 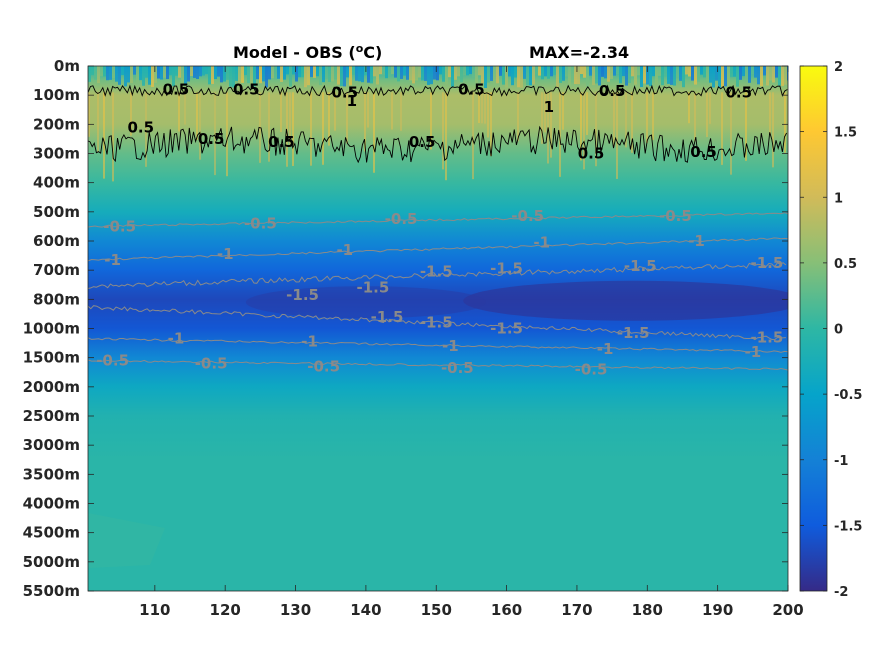 I want to click on y-tick-label: 800m, so click(x=56, y=299).